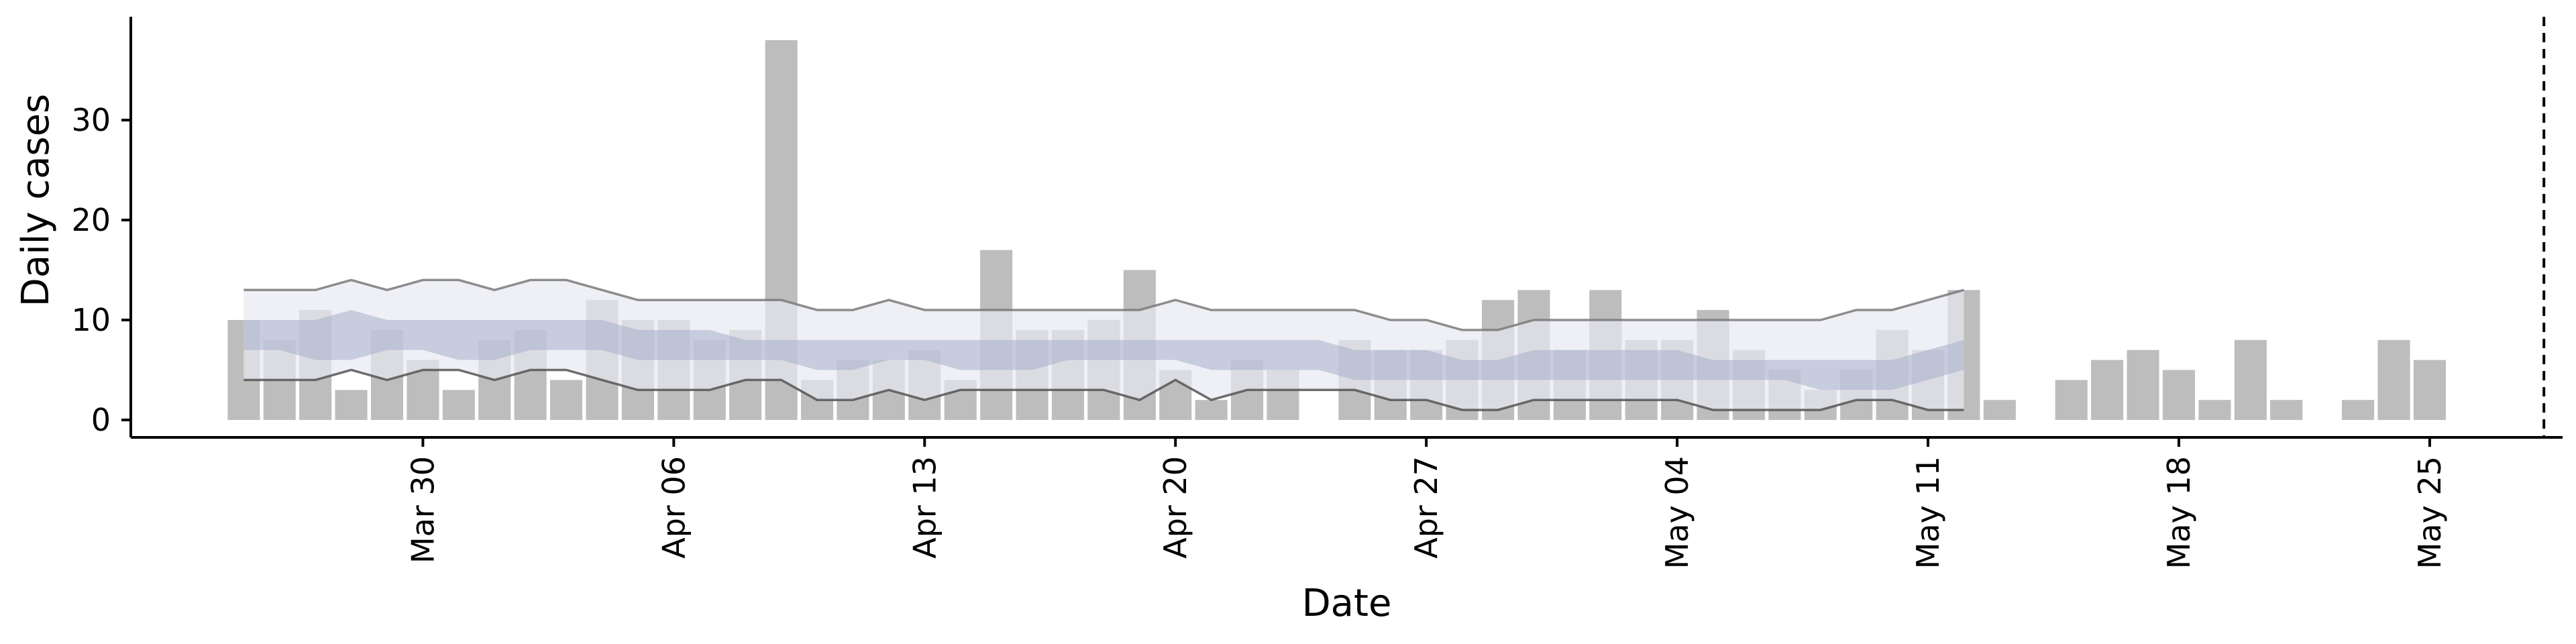 The width and height of the screenshot is (2576, 644). What do you see at coordinates (1928, 512) in the screenshot?
I see `x-tick-label: May 11` at bounding box center [1928, 512].